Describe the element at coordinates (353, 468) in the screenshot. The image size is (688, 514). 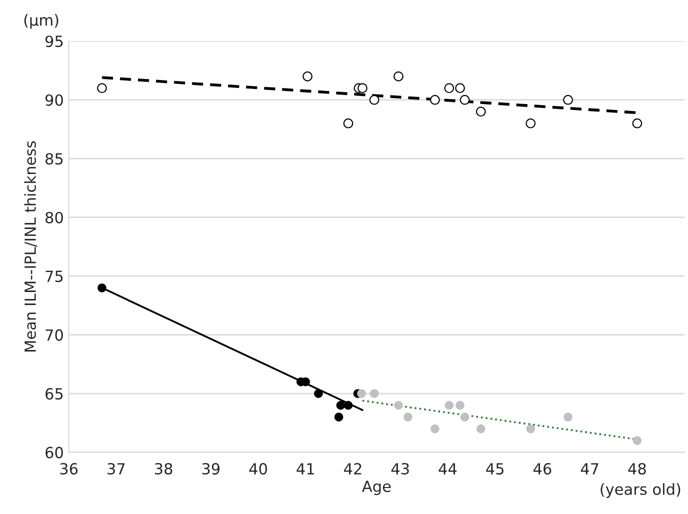
I see `x-tick-label: 42` at that location.